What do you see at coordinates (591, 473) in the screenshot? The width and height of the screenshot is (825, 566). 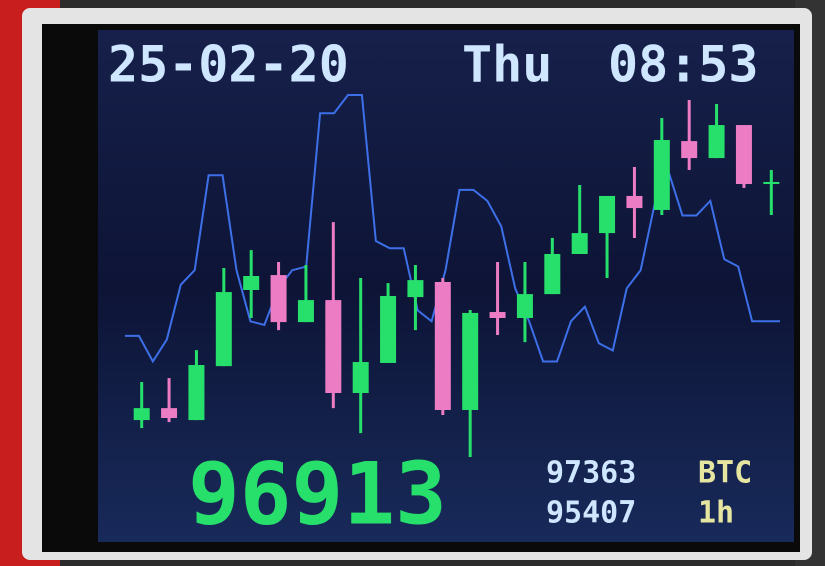 I see `high-label: 97363` at bounding box center [591, 473].